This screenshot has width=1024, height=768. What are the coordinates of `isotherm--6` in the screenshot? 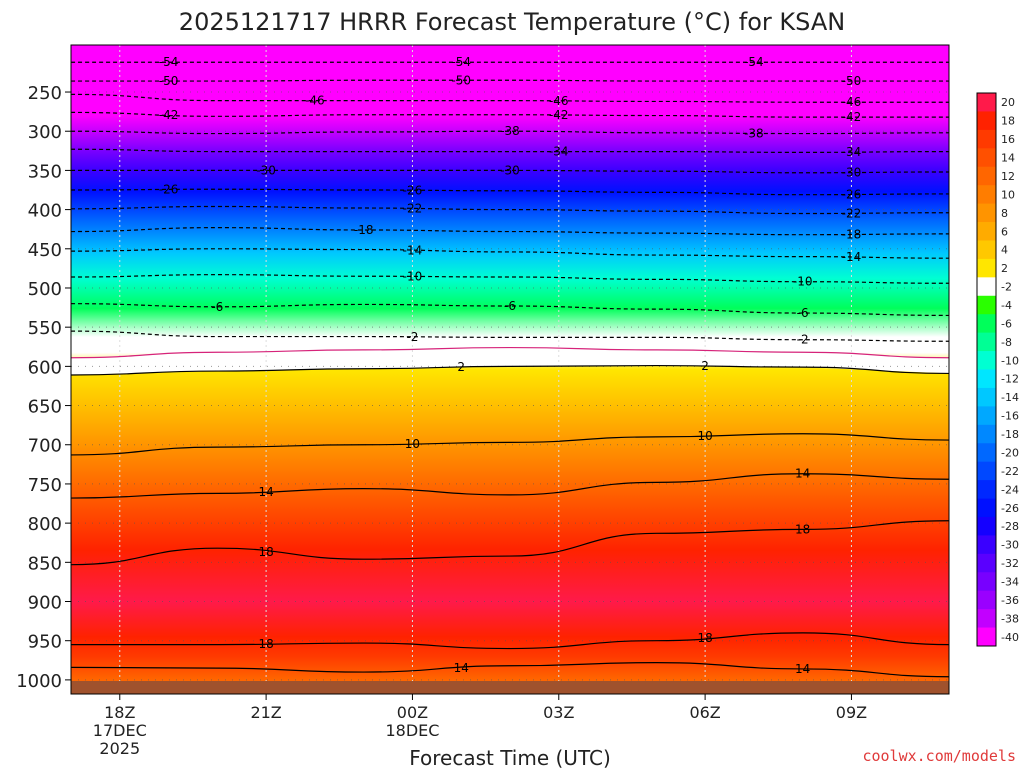 It's located at (510, 310).